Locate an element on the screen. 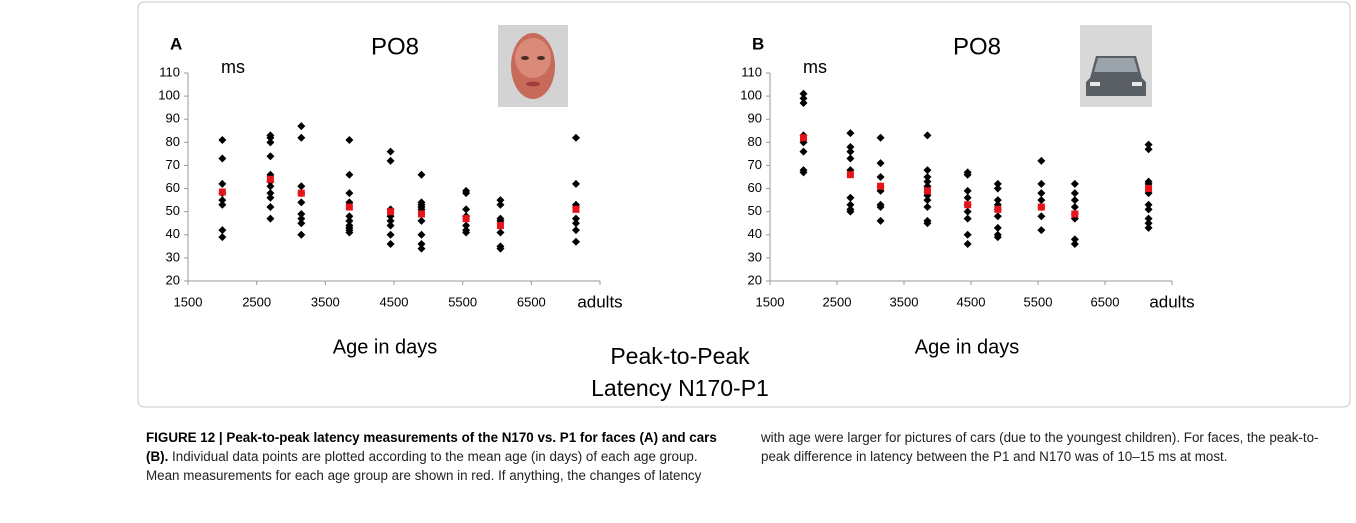 The image size is (1356, 523). y-tick-label: 110 is located at coordinates (169, 71).